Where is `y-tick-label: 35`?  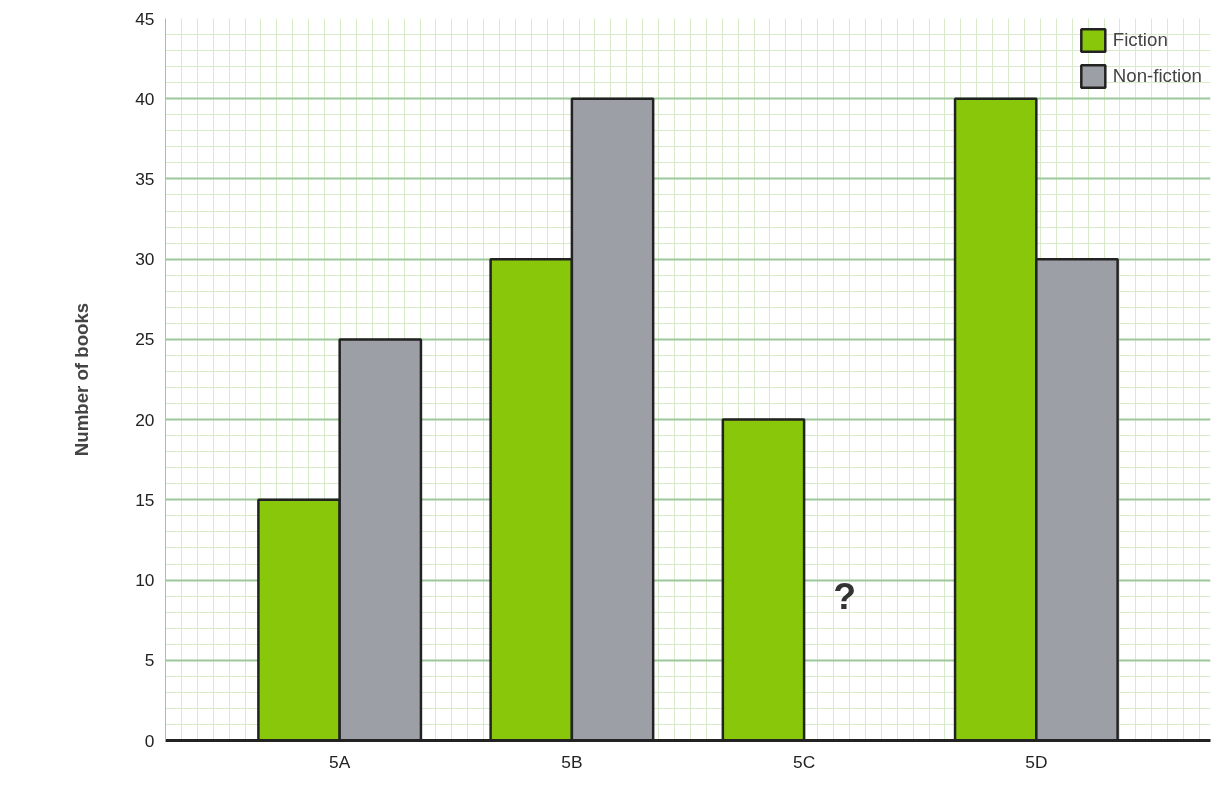 y-tick-label: 35 is located at coordinates (145, 178).